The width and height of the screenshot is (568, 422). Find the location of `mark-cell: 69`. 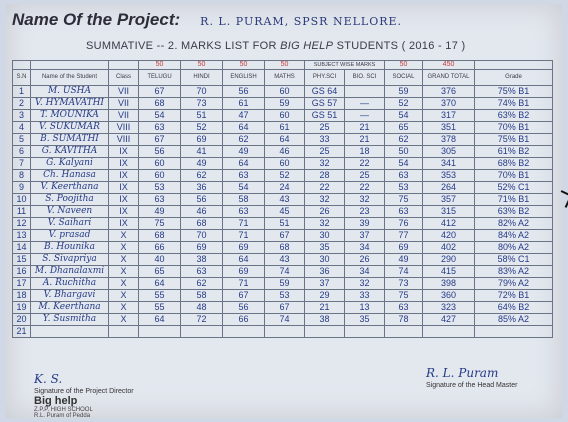

mark-cell: 69 is located at coordinates (201, 139).